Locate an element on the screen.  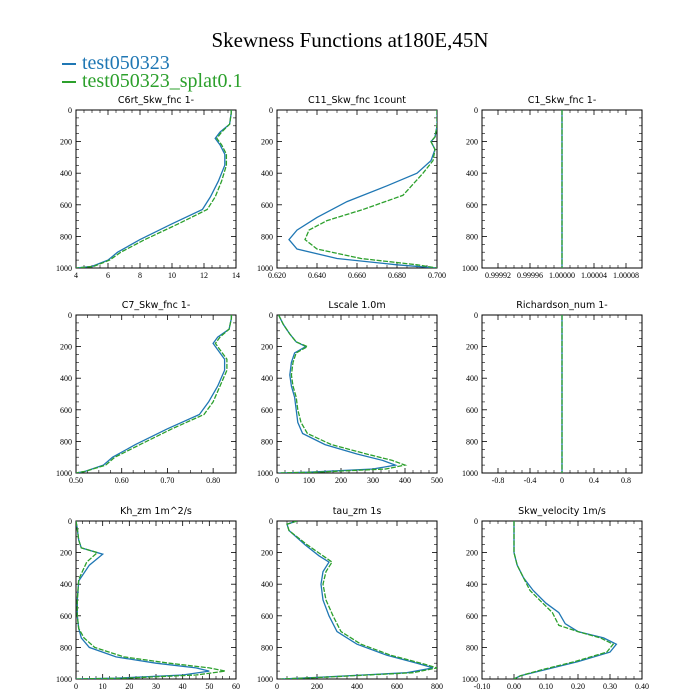
x-tick-label: 0.4 is located at coordinates (594, 480).